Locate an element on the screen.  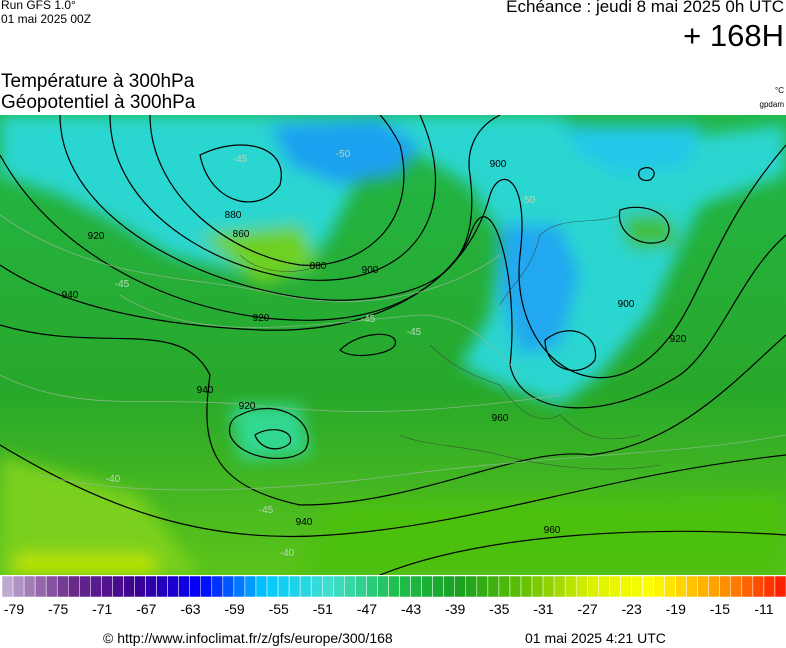
run-date: 01 mai 2025 00Z is located at coordinates (46, 19).